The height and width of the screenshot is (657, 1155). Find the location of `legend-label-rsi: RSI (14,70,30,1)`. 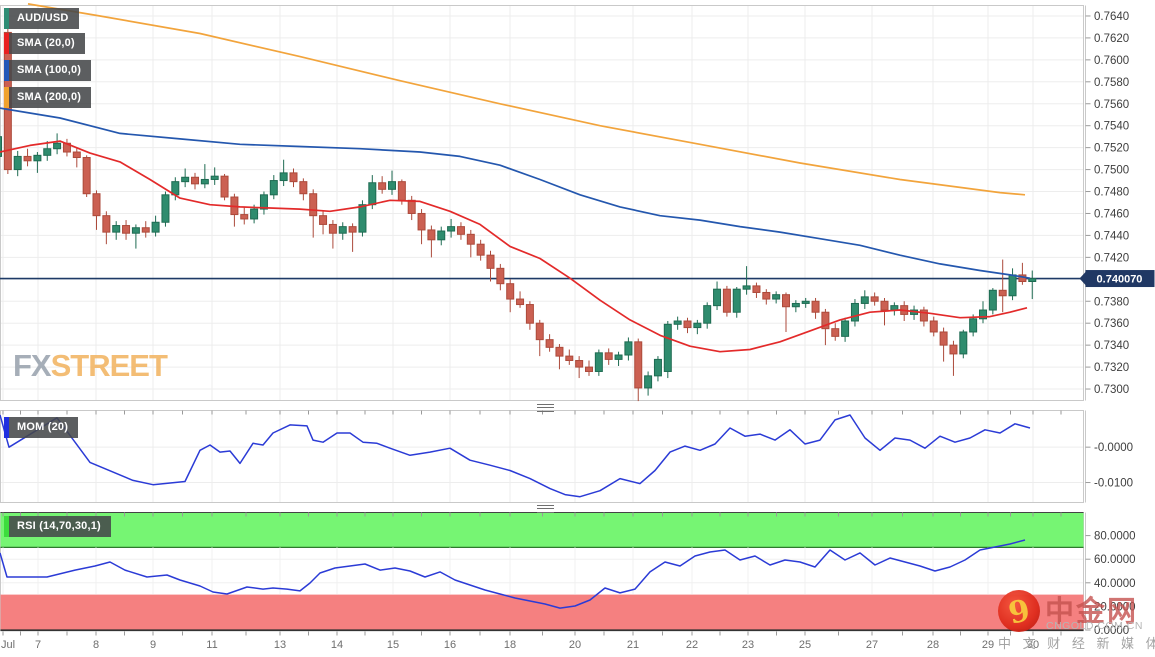

legend-label-rsi: RSI (14,70,30,1) is located at coordinates (60, 526).